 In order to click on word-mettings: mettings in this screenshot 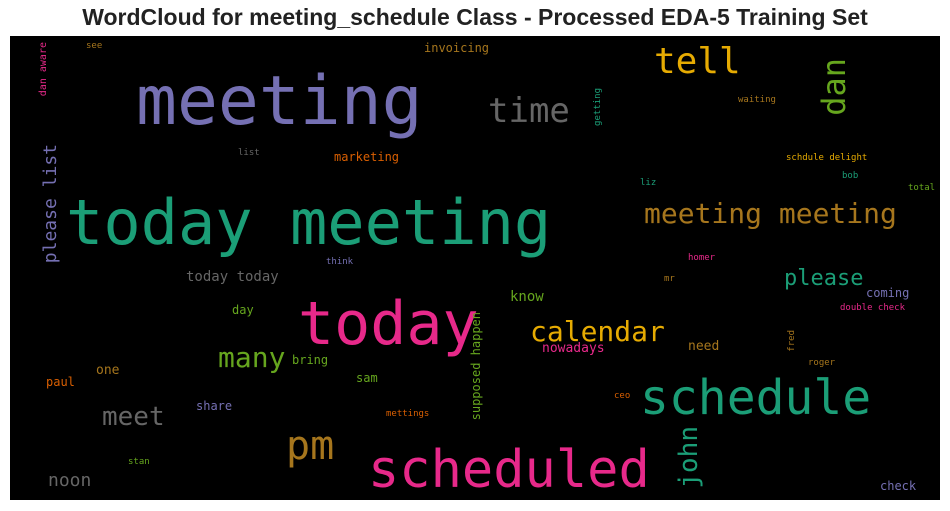, I will do `click(408, 414)`.